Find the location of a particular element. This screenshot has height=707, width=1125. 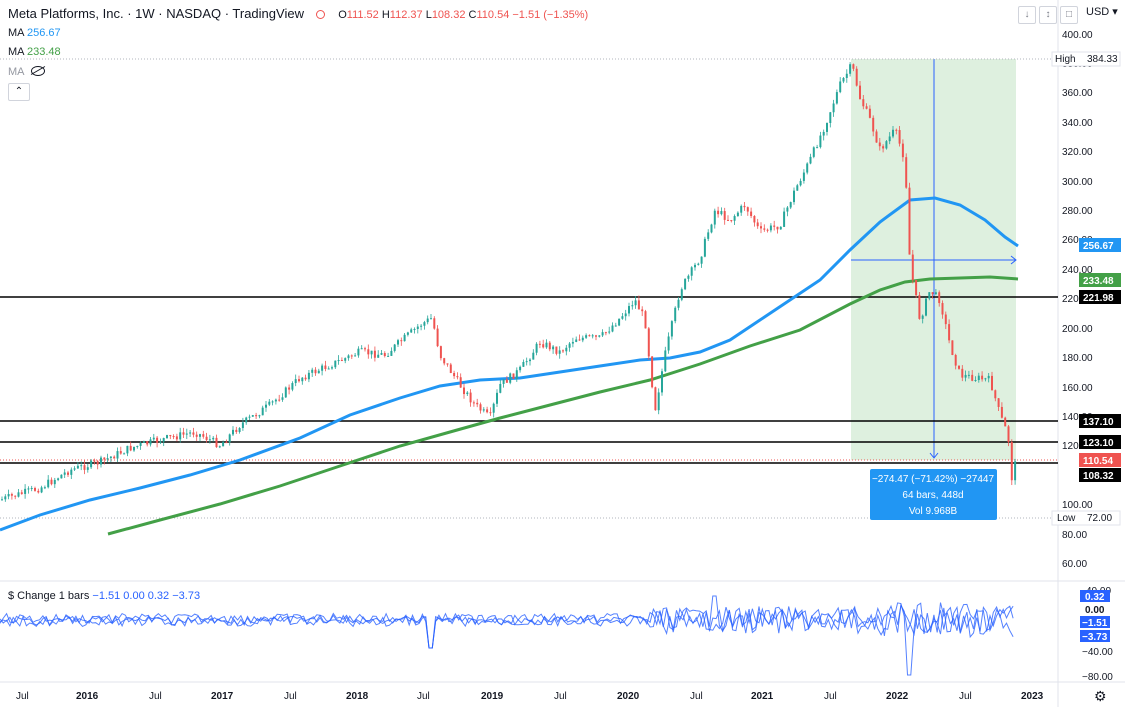

open-label: O is located at coordinates (342, 15).